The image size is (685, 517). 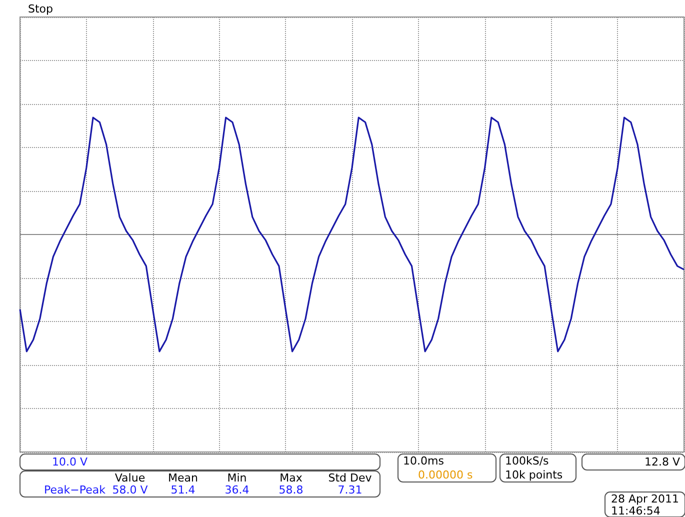 I want to click on text: 10.0 V, so click(x=70, y=462).